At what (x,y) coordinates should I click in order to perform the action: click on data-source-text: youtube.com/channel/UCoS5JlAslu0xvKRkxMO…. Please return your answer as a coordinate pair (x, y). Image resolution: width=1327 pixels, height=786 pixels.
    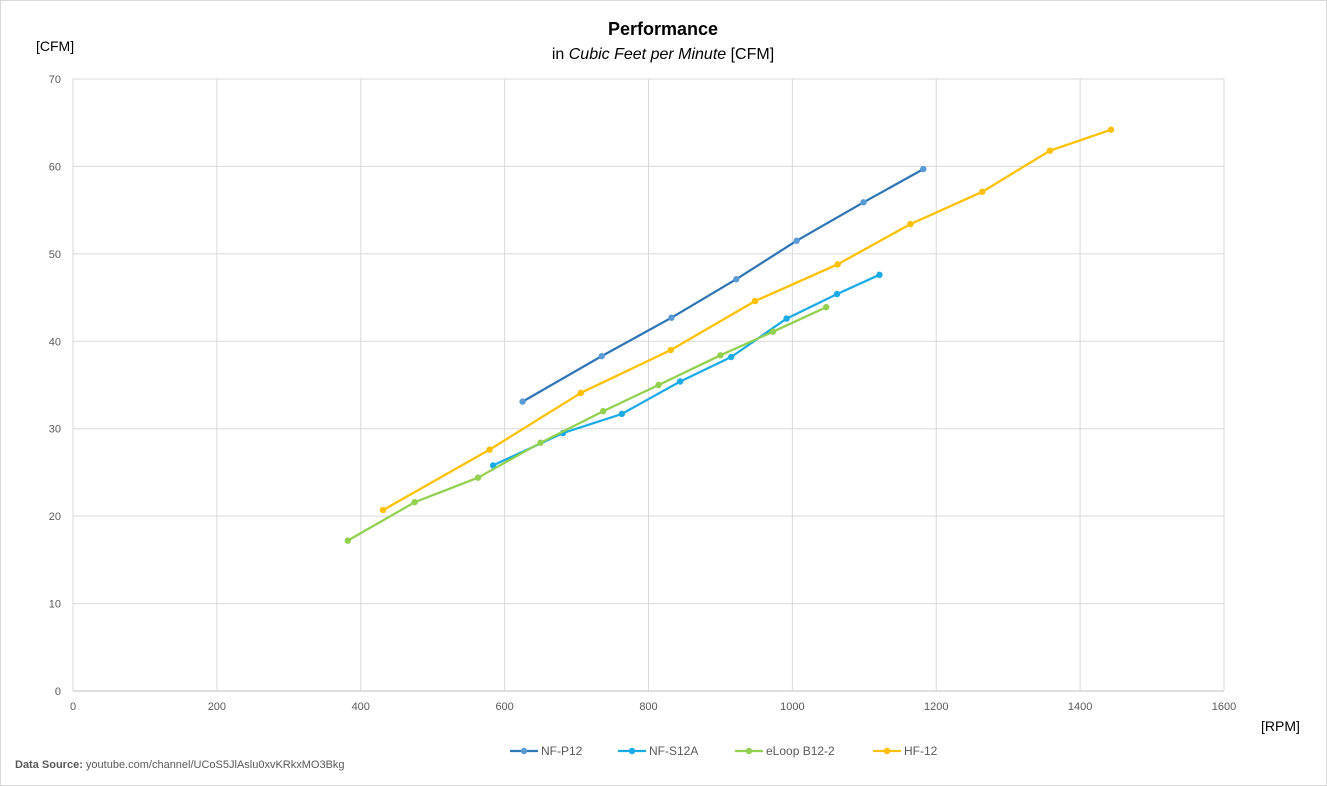
    Looking at the image, I should click on (214, 765).